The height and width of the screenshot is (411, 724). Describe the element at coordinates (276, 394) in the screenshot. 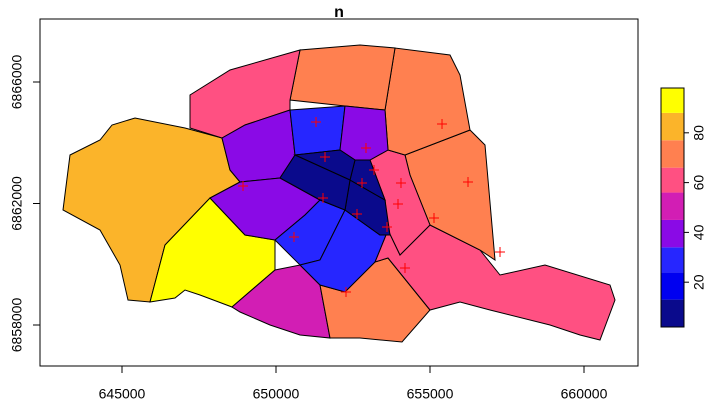

I see `x-tick-label: 650000` at that location.